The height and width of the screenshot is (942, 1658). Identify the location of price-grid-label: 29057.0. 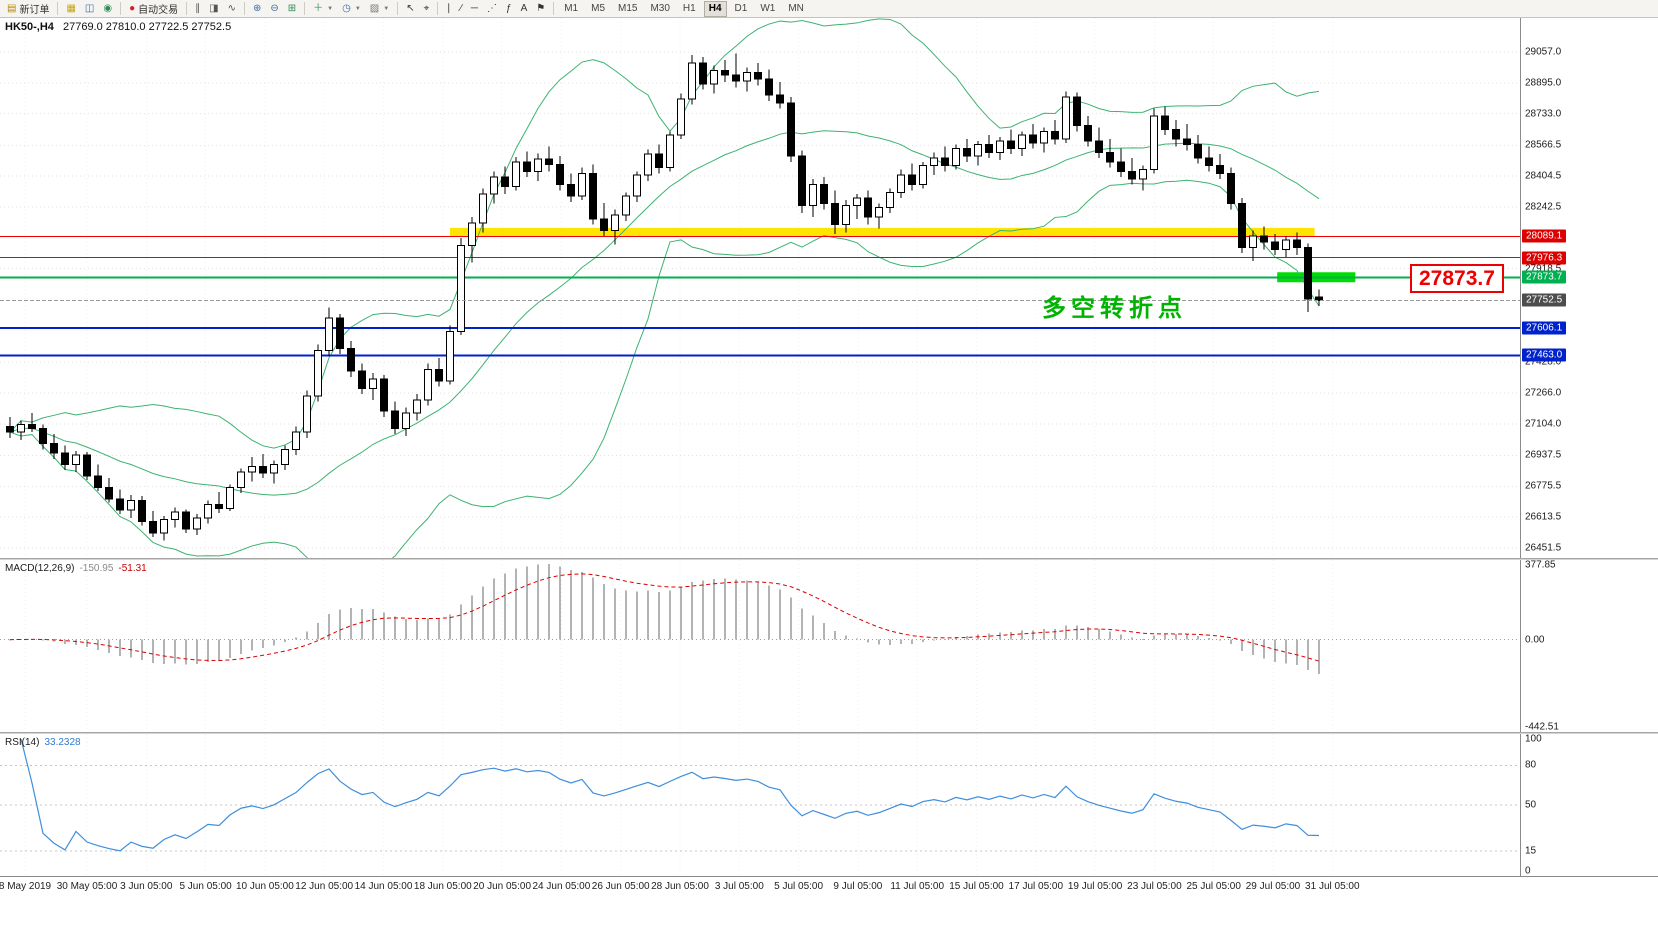
(1543, 52).